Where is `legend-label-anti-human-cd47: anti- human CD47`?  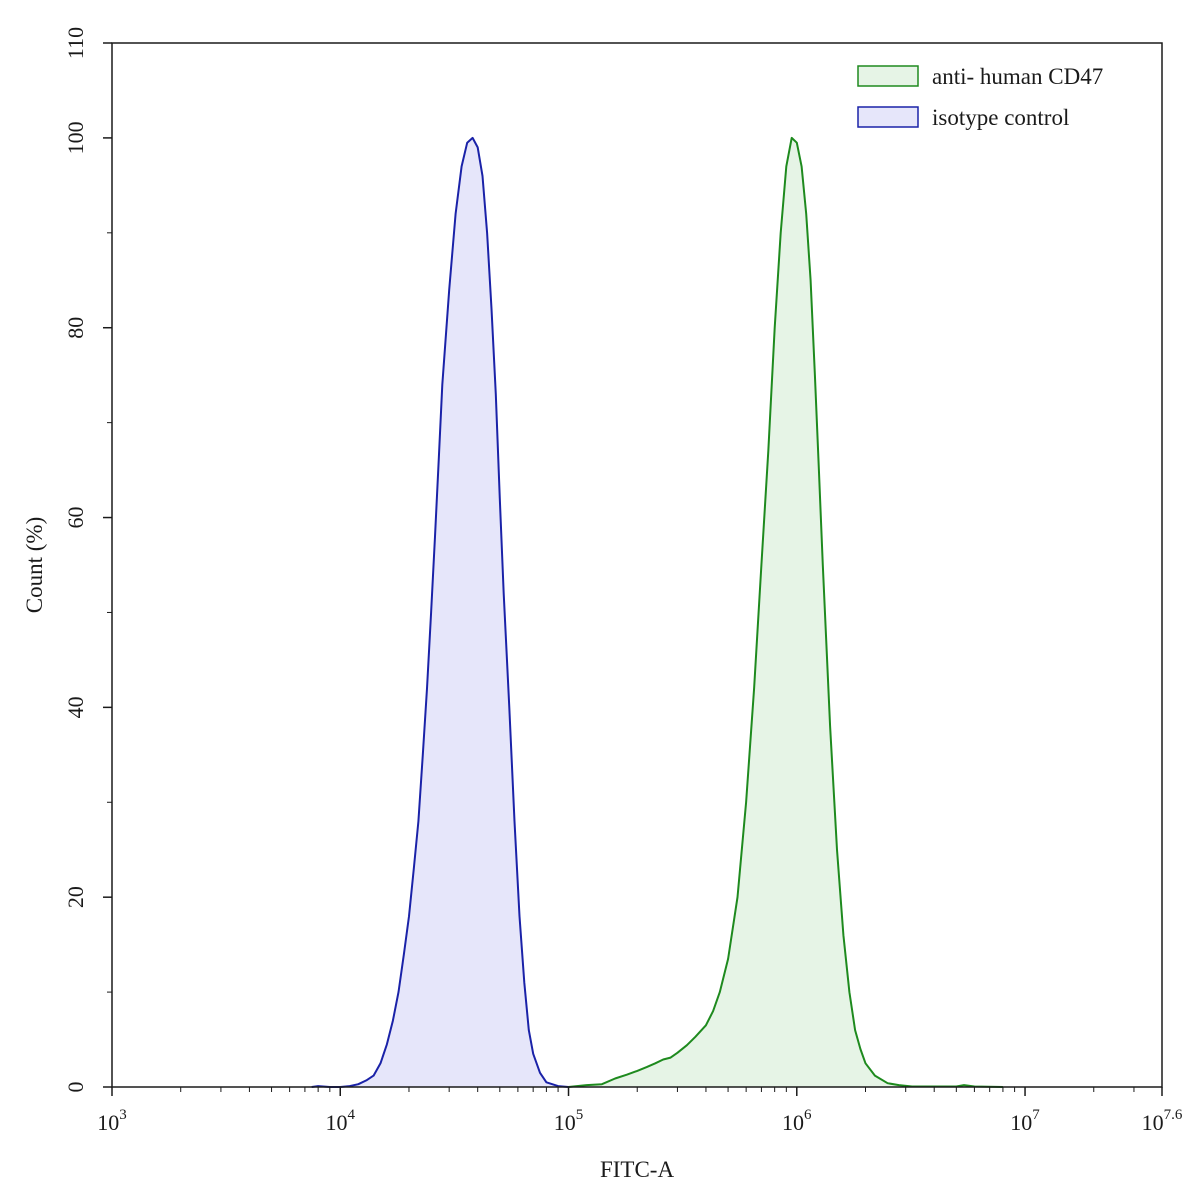
legend-label-anti-human-cd47: anti- human CD47 is located at coordinates (1017, 76).